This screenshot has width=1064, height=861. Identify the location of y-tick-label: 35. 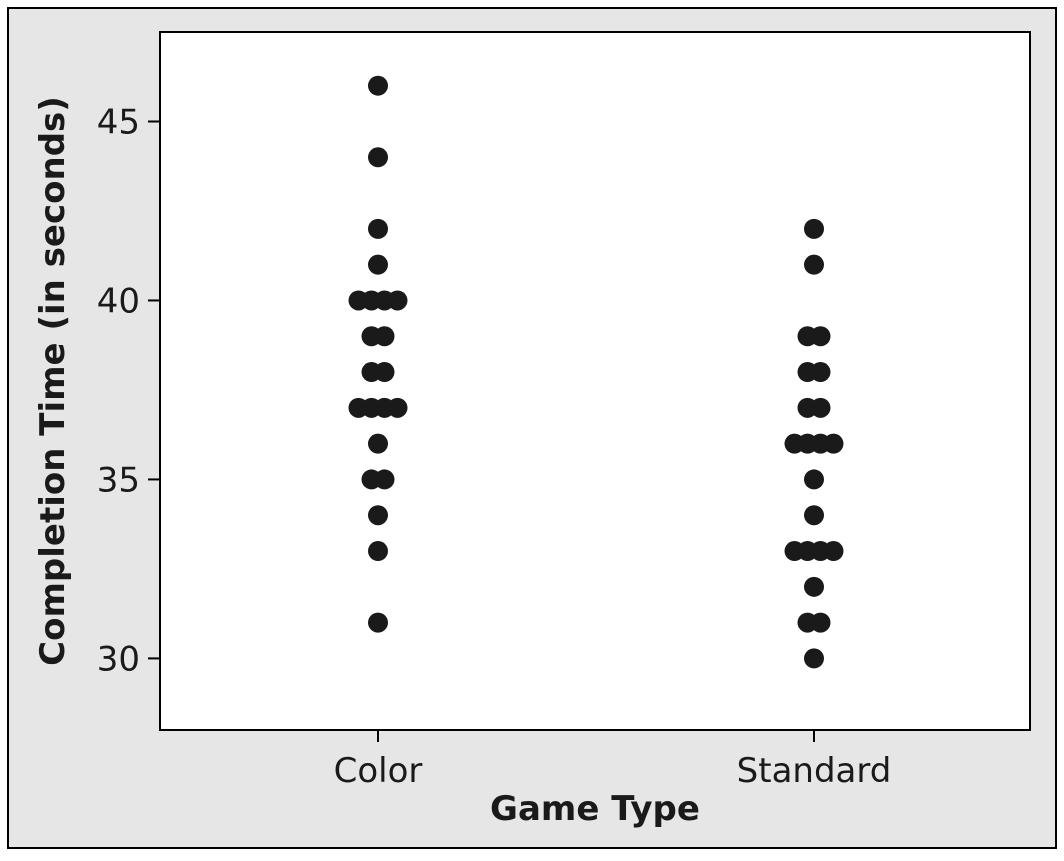
(118, 480).